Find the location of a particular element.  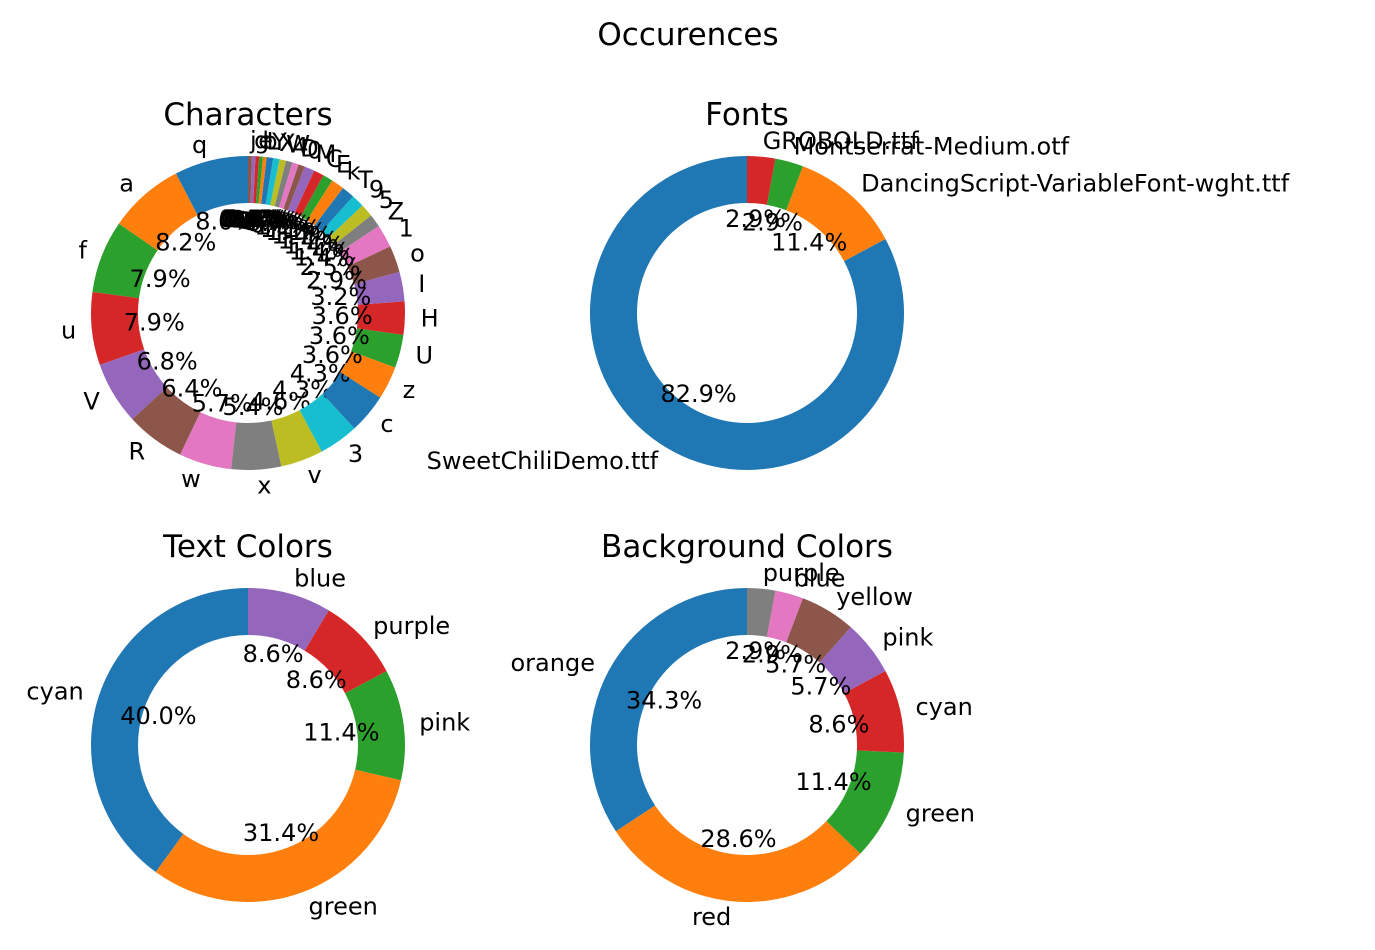

slice-percent-label: 8.6% is located at coordinates (838, 724).